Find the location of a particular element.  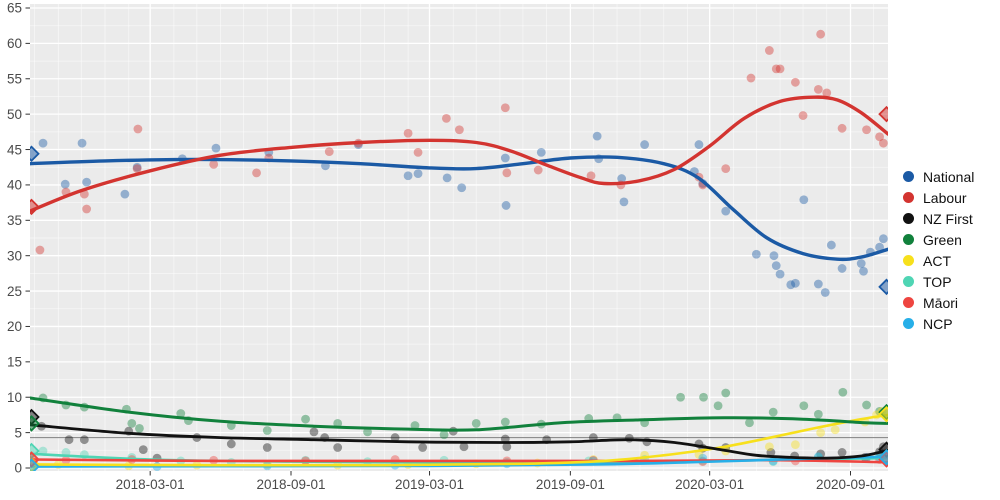

y-tick-label: 5 is located at coordinates (18, 432).